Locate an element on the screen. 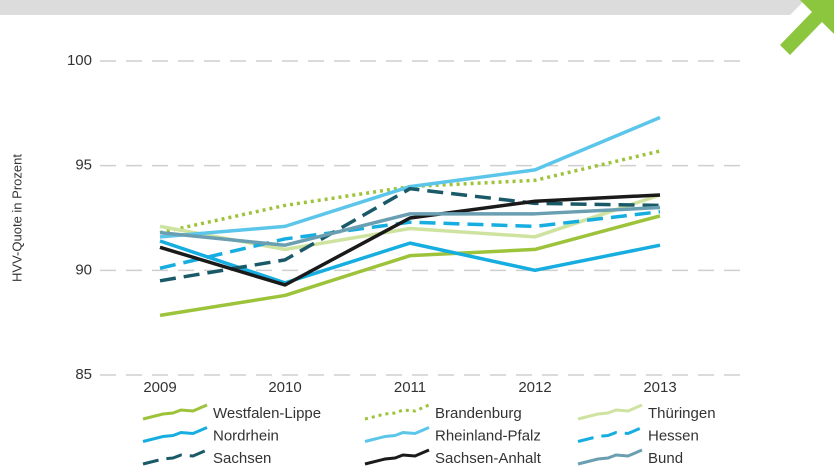  x-tick-label: 2010 is located at coordinates (284, 387).